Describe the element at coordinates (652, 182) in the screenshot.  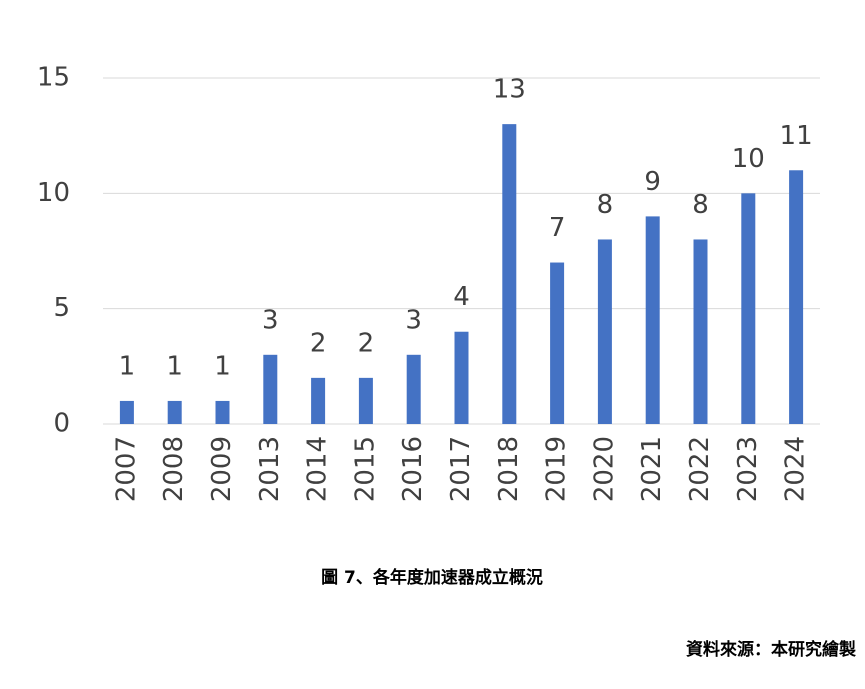
I see `data-label: 9` at that location.